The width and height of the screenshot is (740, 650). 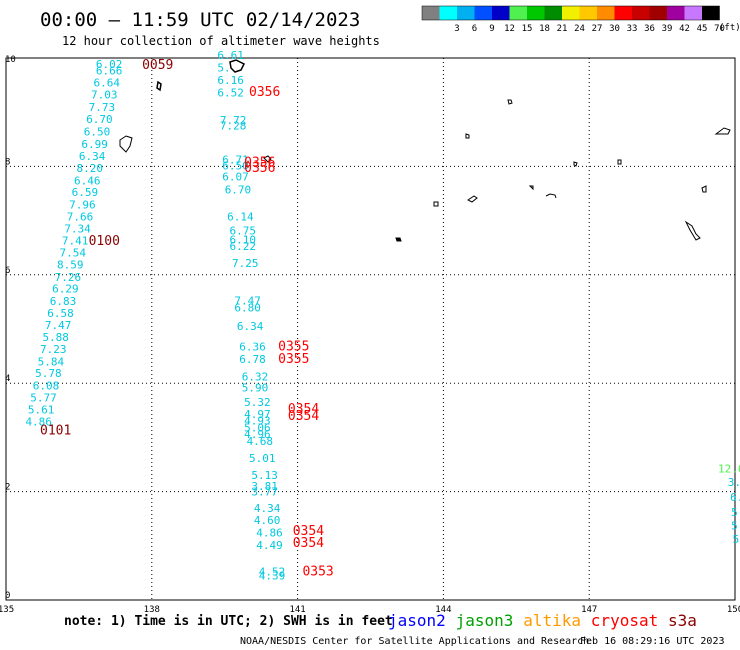 What do you see at coordinates (238, 190) in the screenshot?
I see `swh-value: 6.70` at bounding box center [238, 190].